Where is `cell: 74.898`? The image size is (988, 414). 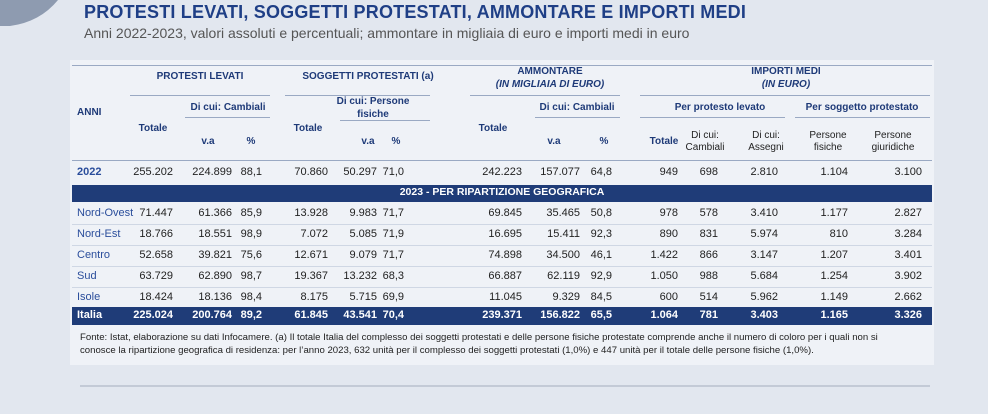
cell: 74.898 is located at coordinates (505, 255).